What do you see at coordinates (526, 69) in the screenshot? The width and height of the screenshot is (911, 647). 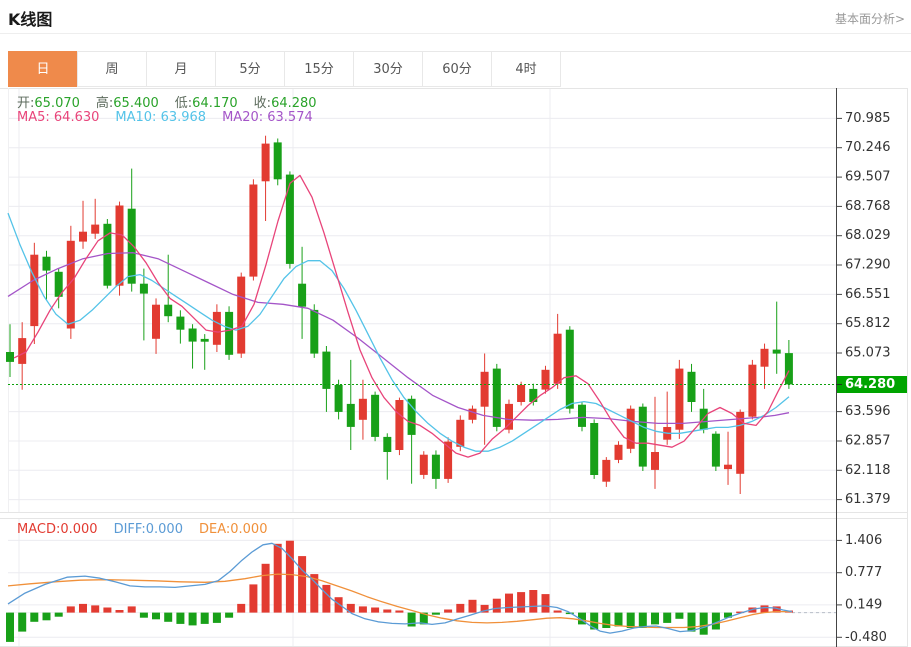 I see `tab-4hour: 4时` at bounding box center [526, 69].